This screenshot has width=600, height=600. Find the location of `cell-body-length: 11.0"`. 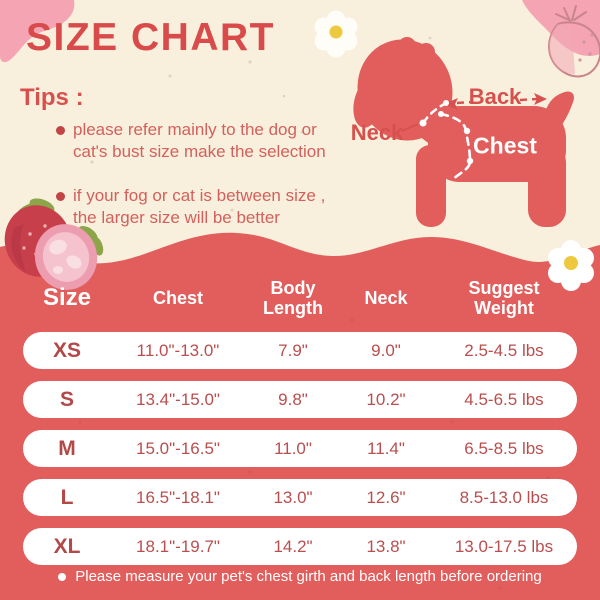

cell-body-length: 11.0" is located at coordinates (293, 448).